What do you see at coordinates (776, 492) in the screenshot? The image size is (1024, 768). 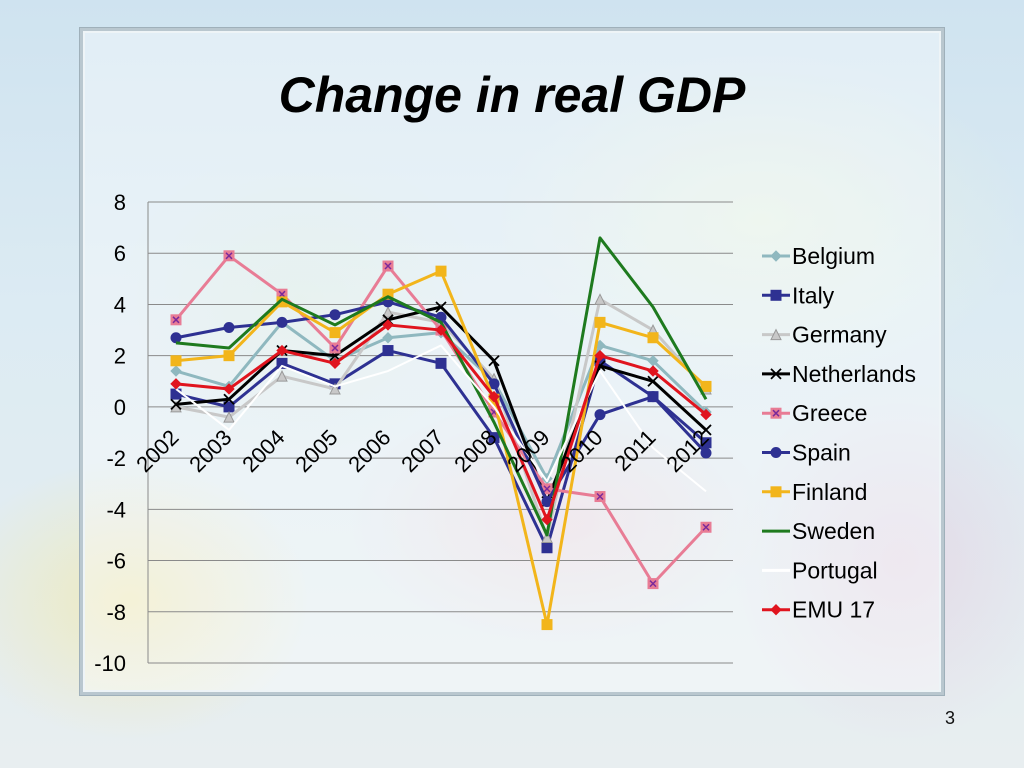 I see `legend-marker-finland` at bounding box center [776, 492].